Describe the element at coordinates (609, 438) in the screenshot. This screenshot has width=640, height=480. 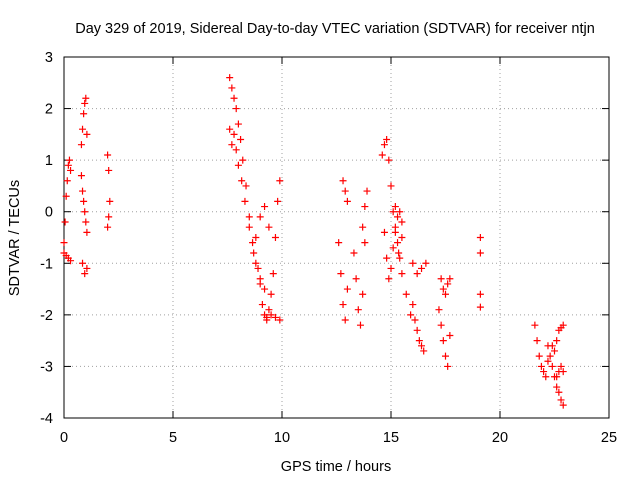
I see `x-tick-label: 25` at that location.